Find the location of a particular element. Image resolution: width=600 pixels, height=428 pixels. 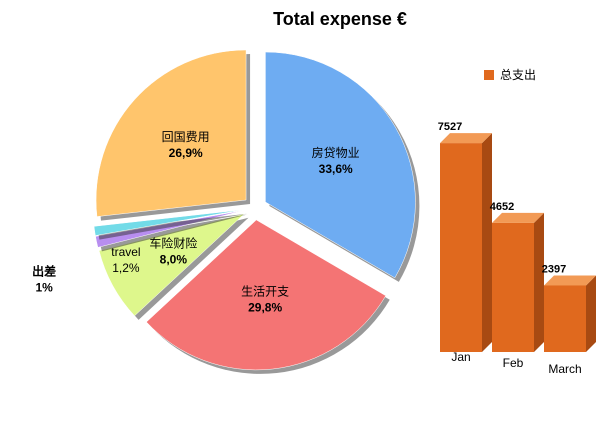

x-tick-label: March is located at coordinates (564, 369).